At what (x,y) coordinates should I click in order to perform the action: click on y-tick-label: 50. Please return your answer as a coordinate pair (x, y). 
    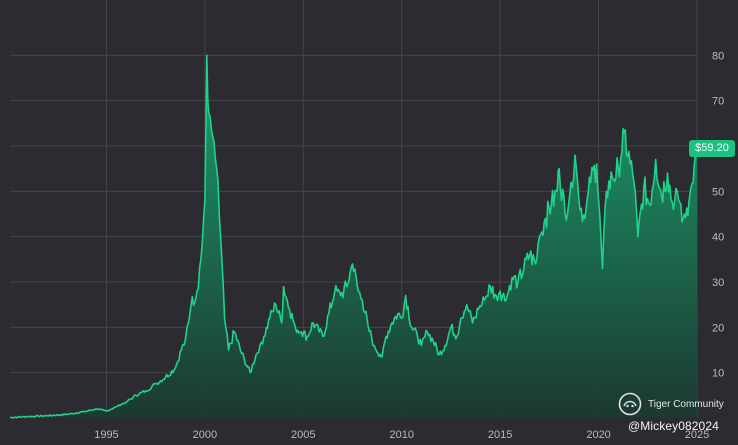
    Looking at the image, I should click on (718, 192).